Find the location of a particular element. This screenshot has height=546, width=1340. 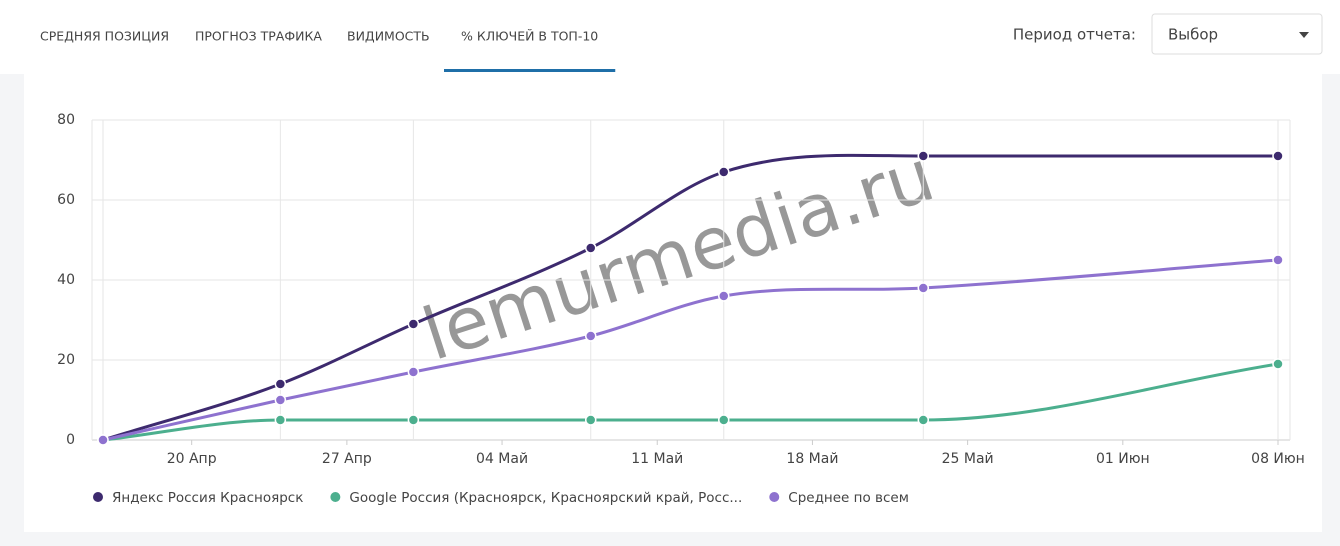

x-tick-label: 01 Июн is located at coordinates (1123, 459).